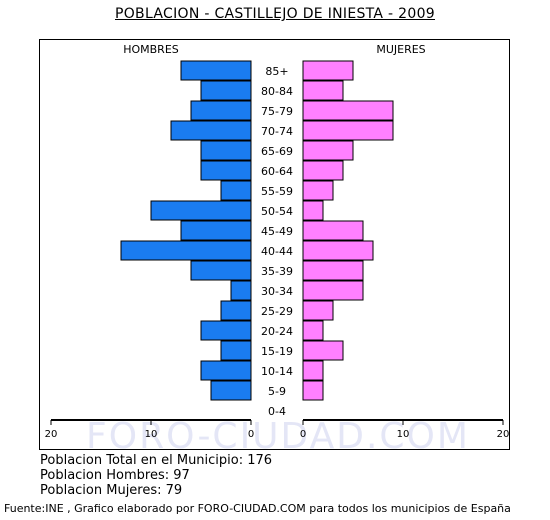  I want to click on age-label-55-59: 55-59, so click(277, 191).